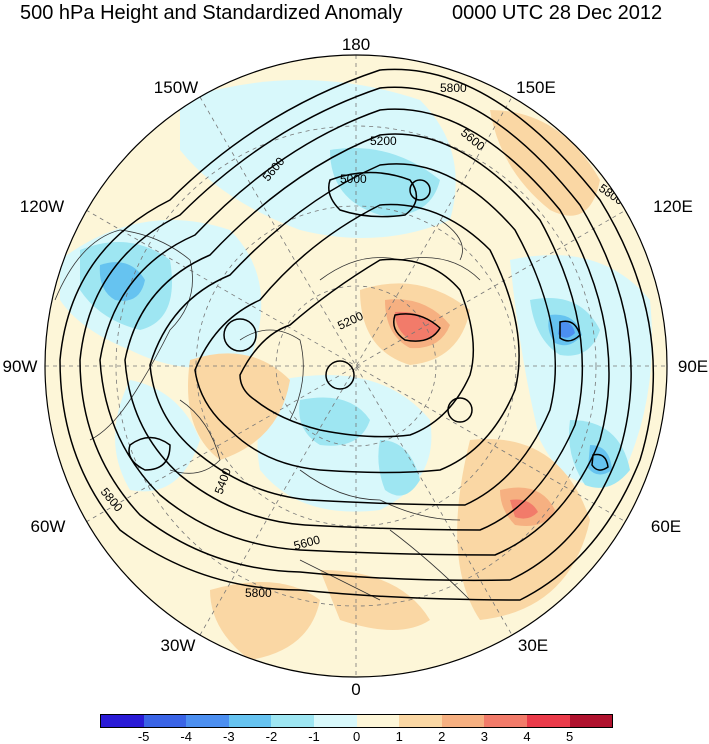 The width and height of the screenshot is (709, 744). What do you see at coordinates (399, 468) in the screenshot?
I see `negative-anomaly-region` at bounding box center [399, 468].